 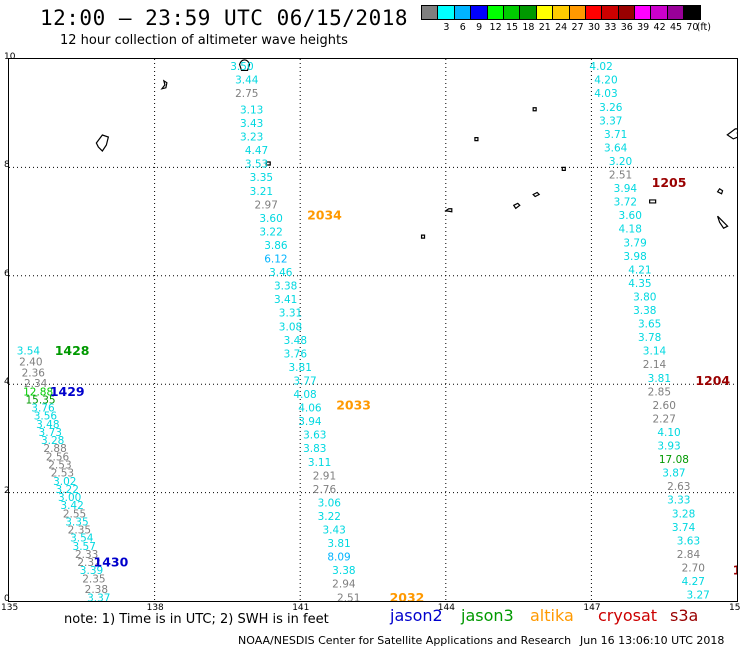 I want to click on wave-height-label: 3.50, so click(x=241, y=67).